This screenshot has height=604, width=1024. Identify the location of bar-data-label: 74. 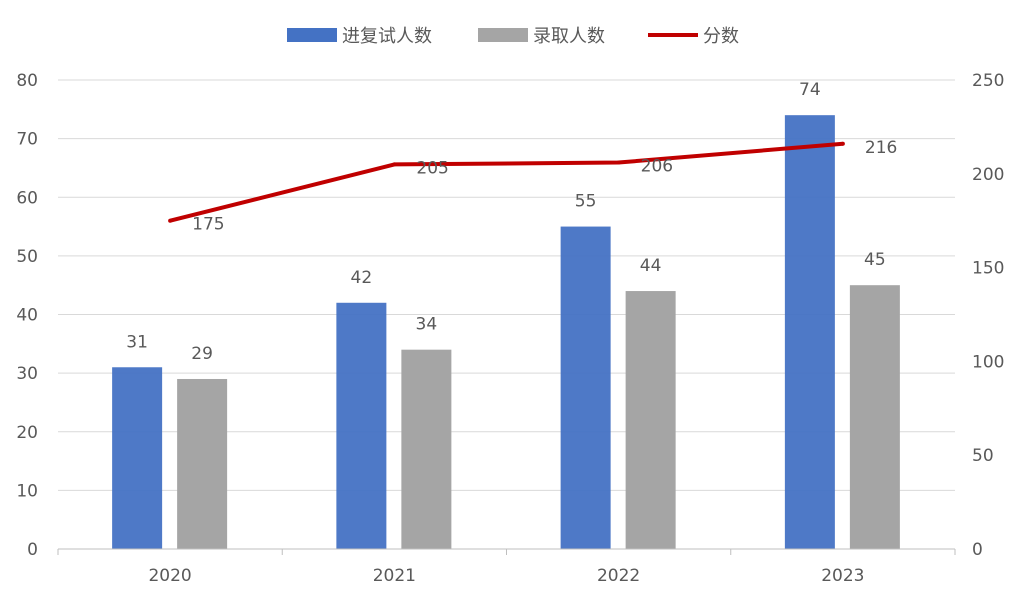
(810, 90).